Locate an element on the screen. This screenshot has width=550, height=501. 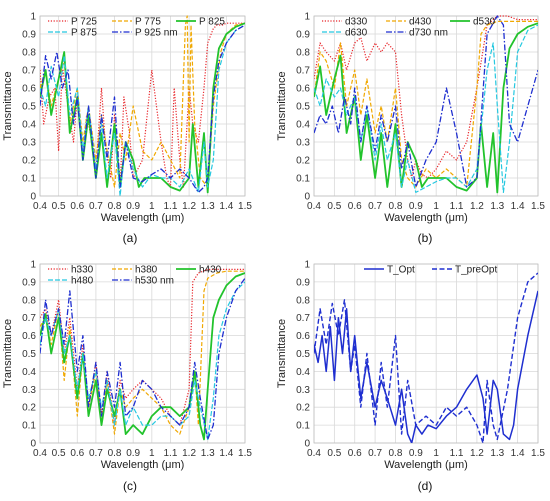
legend-label: h480 is located at coordinates (82, 281).